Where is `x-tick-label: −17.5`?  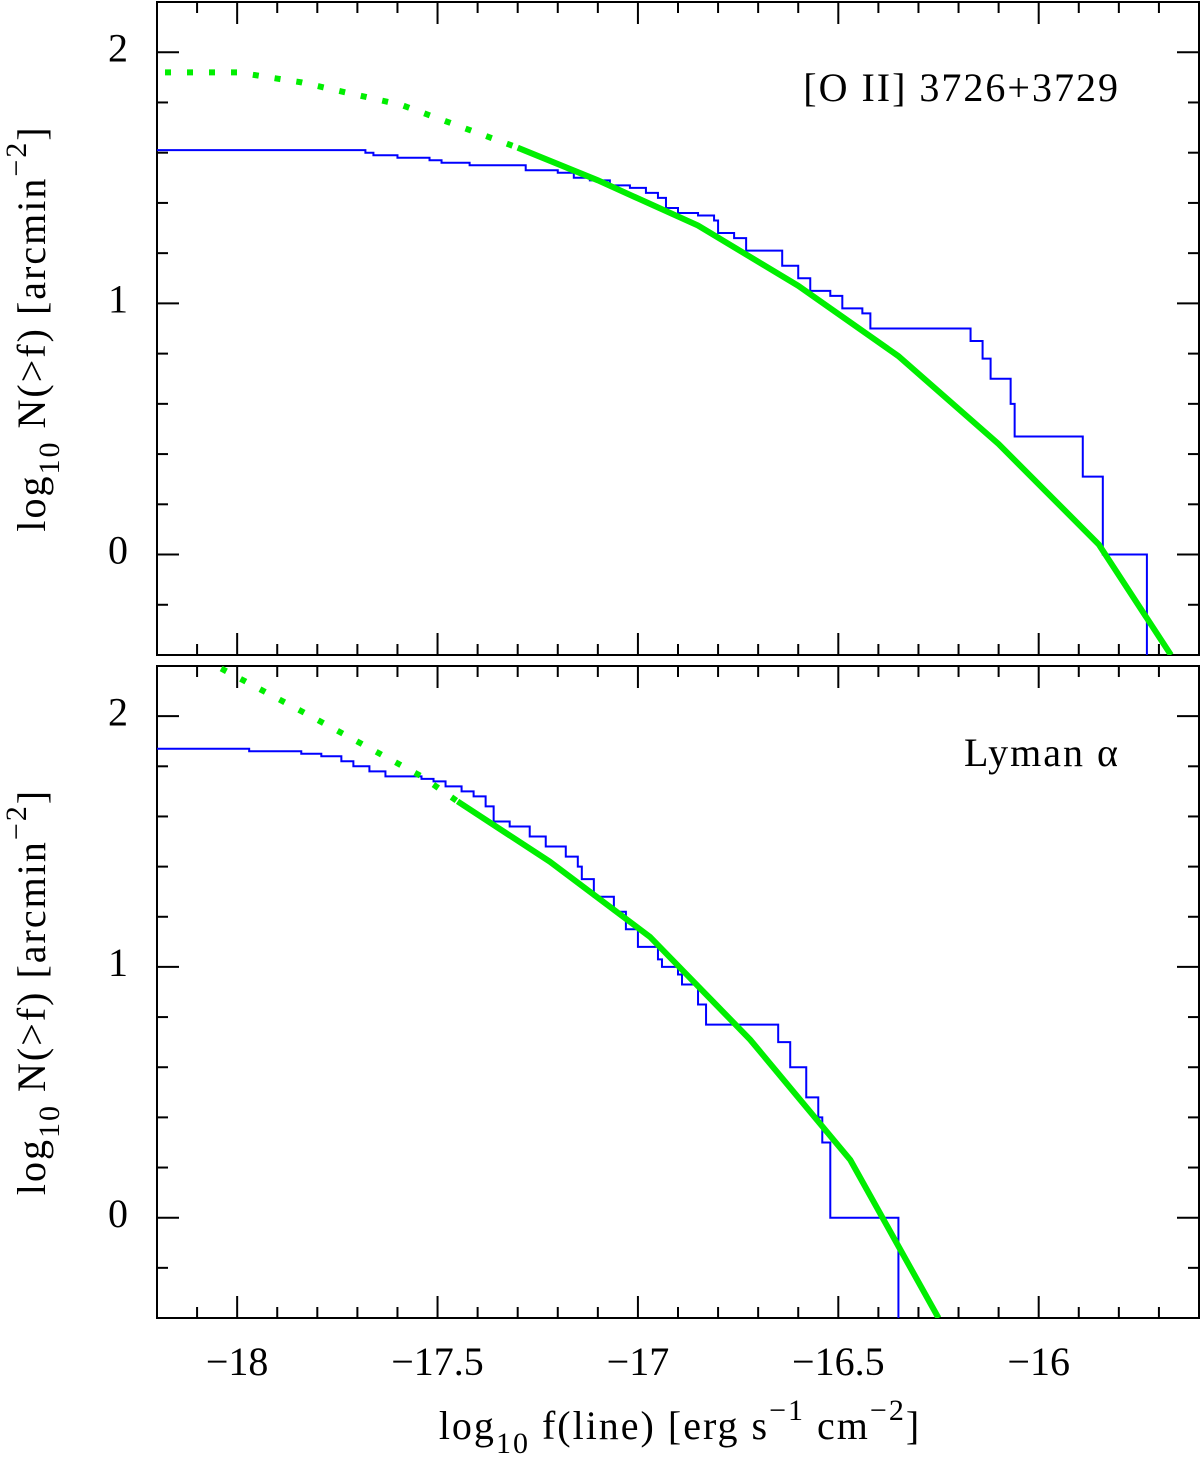
x-tick-label: −17.5 is located at coordinates (437, 1361).